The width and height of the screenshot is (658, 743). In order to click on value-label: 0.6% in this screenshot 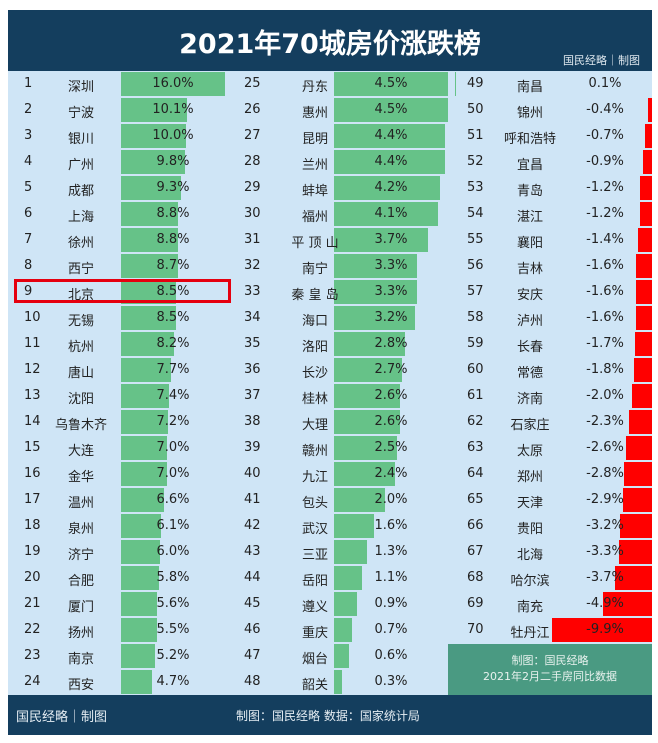, I will do `click(391, 655)`.